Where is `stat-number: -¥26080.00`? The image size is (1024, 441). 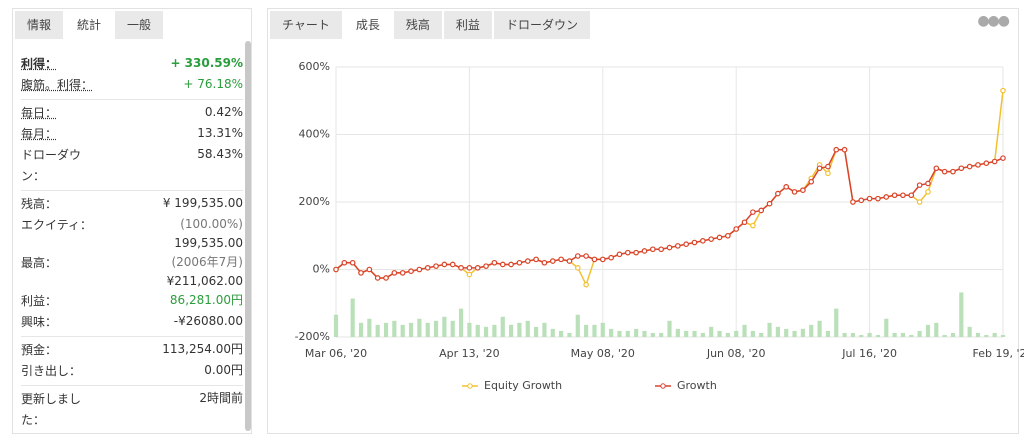
stat-number: -¥26080.00 is located at coordinates (208, 321).